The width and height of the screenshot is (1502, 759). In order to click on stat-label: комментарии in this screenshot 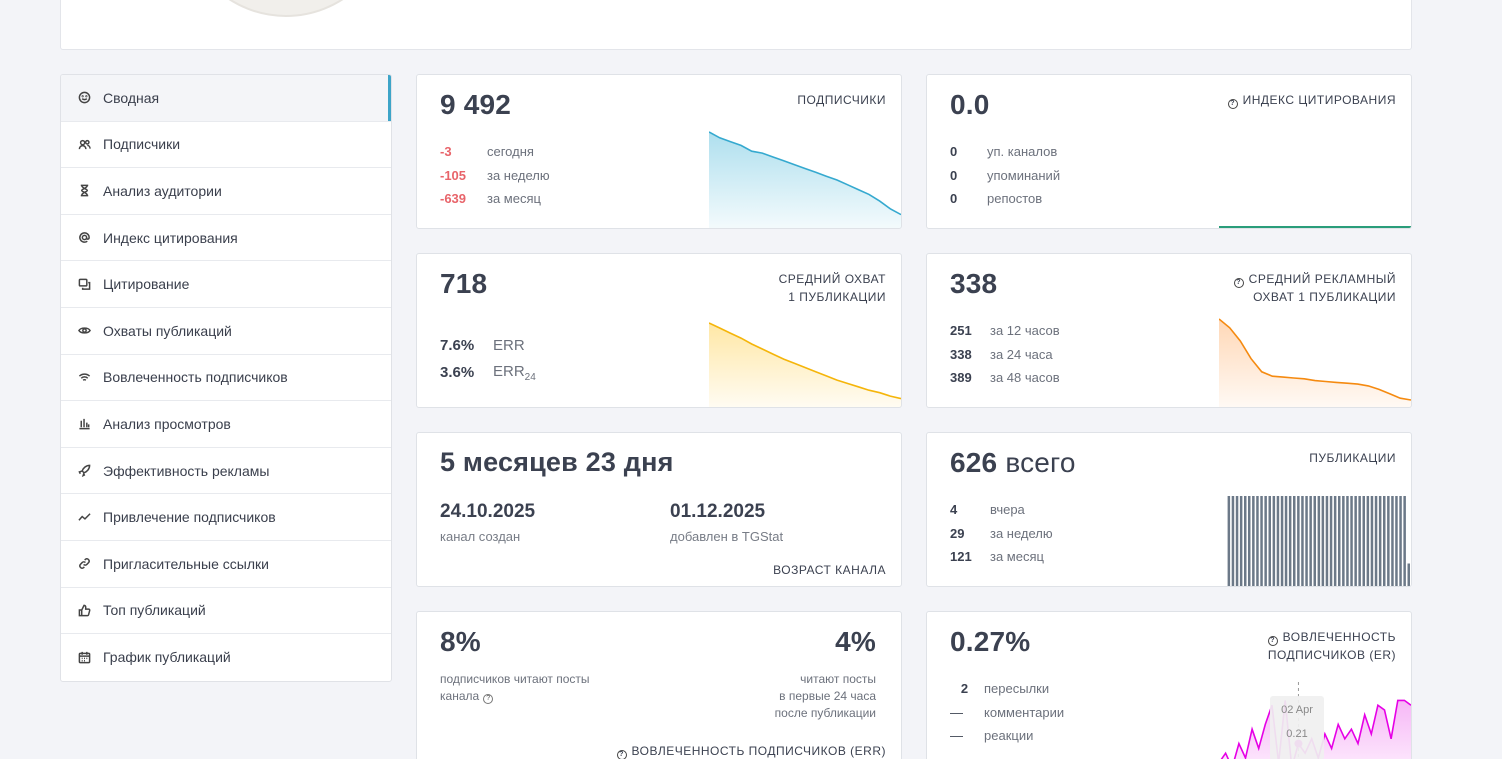, I will do `click(1024, 712)`.